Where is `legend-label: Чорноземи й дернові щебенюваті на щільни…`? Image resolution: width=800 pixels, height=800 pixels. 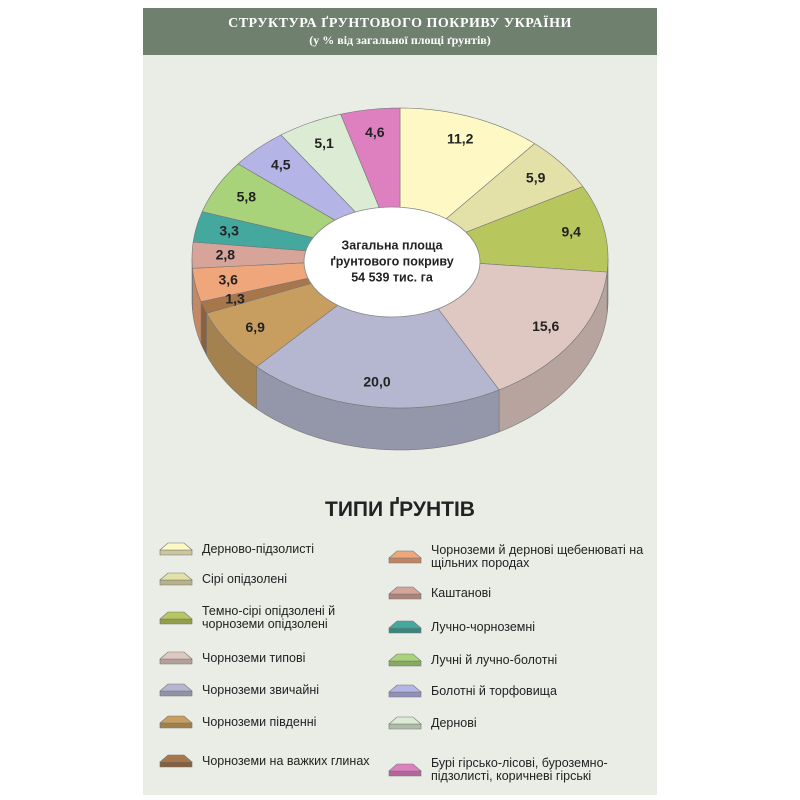
legend-label: Чорноземи й дернові щебенюваті на щільни… is located at coordinates (537, 556).